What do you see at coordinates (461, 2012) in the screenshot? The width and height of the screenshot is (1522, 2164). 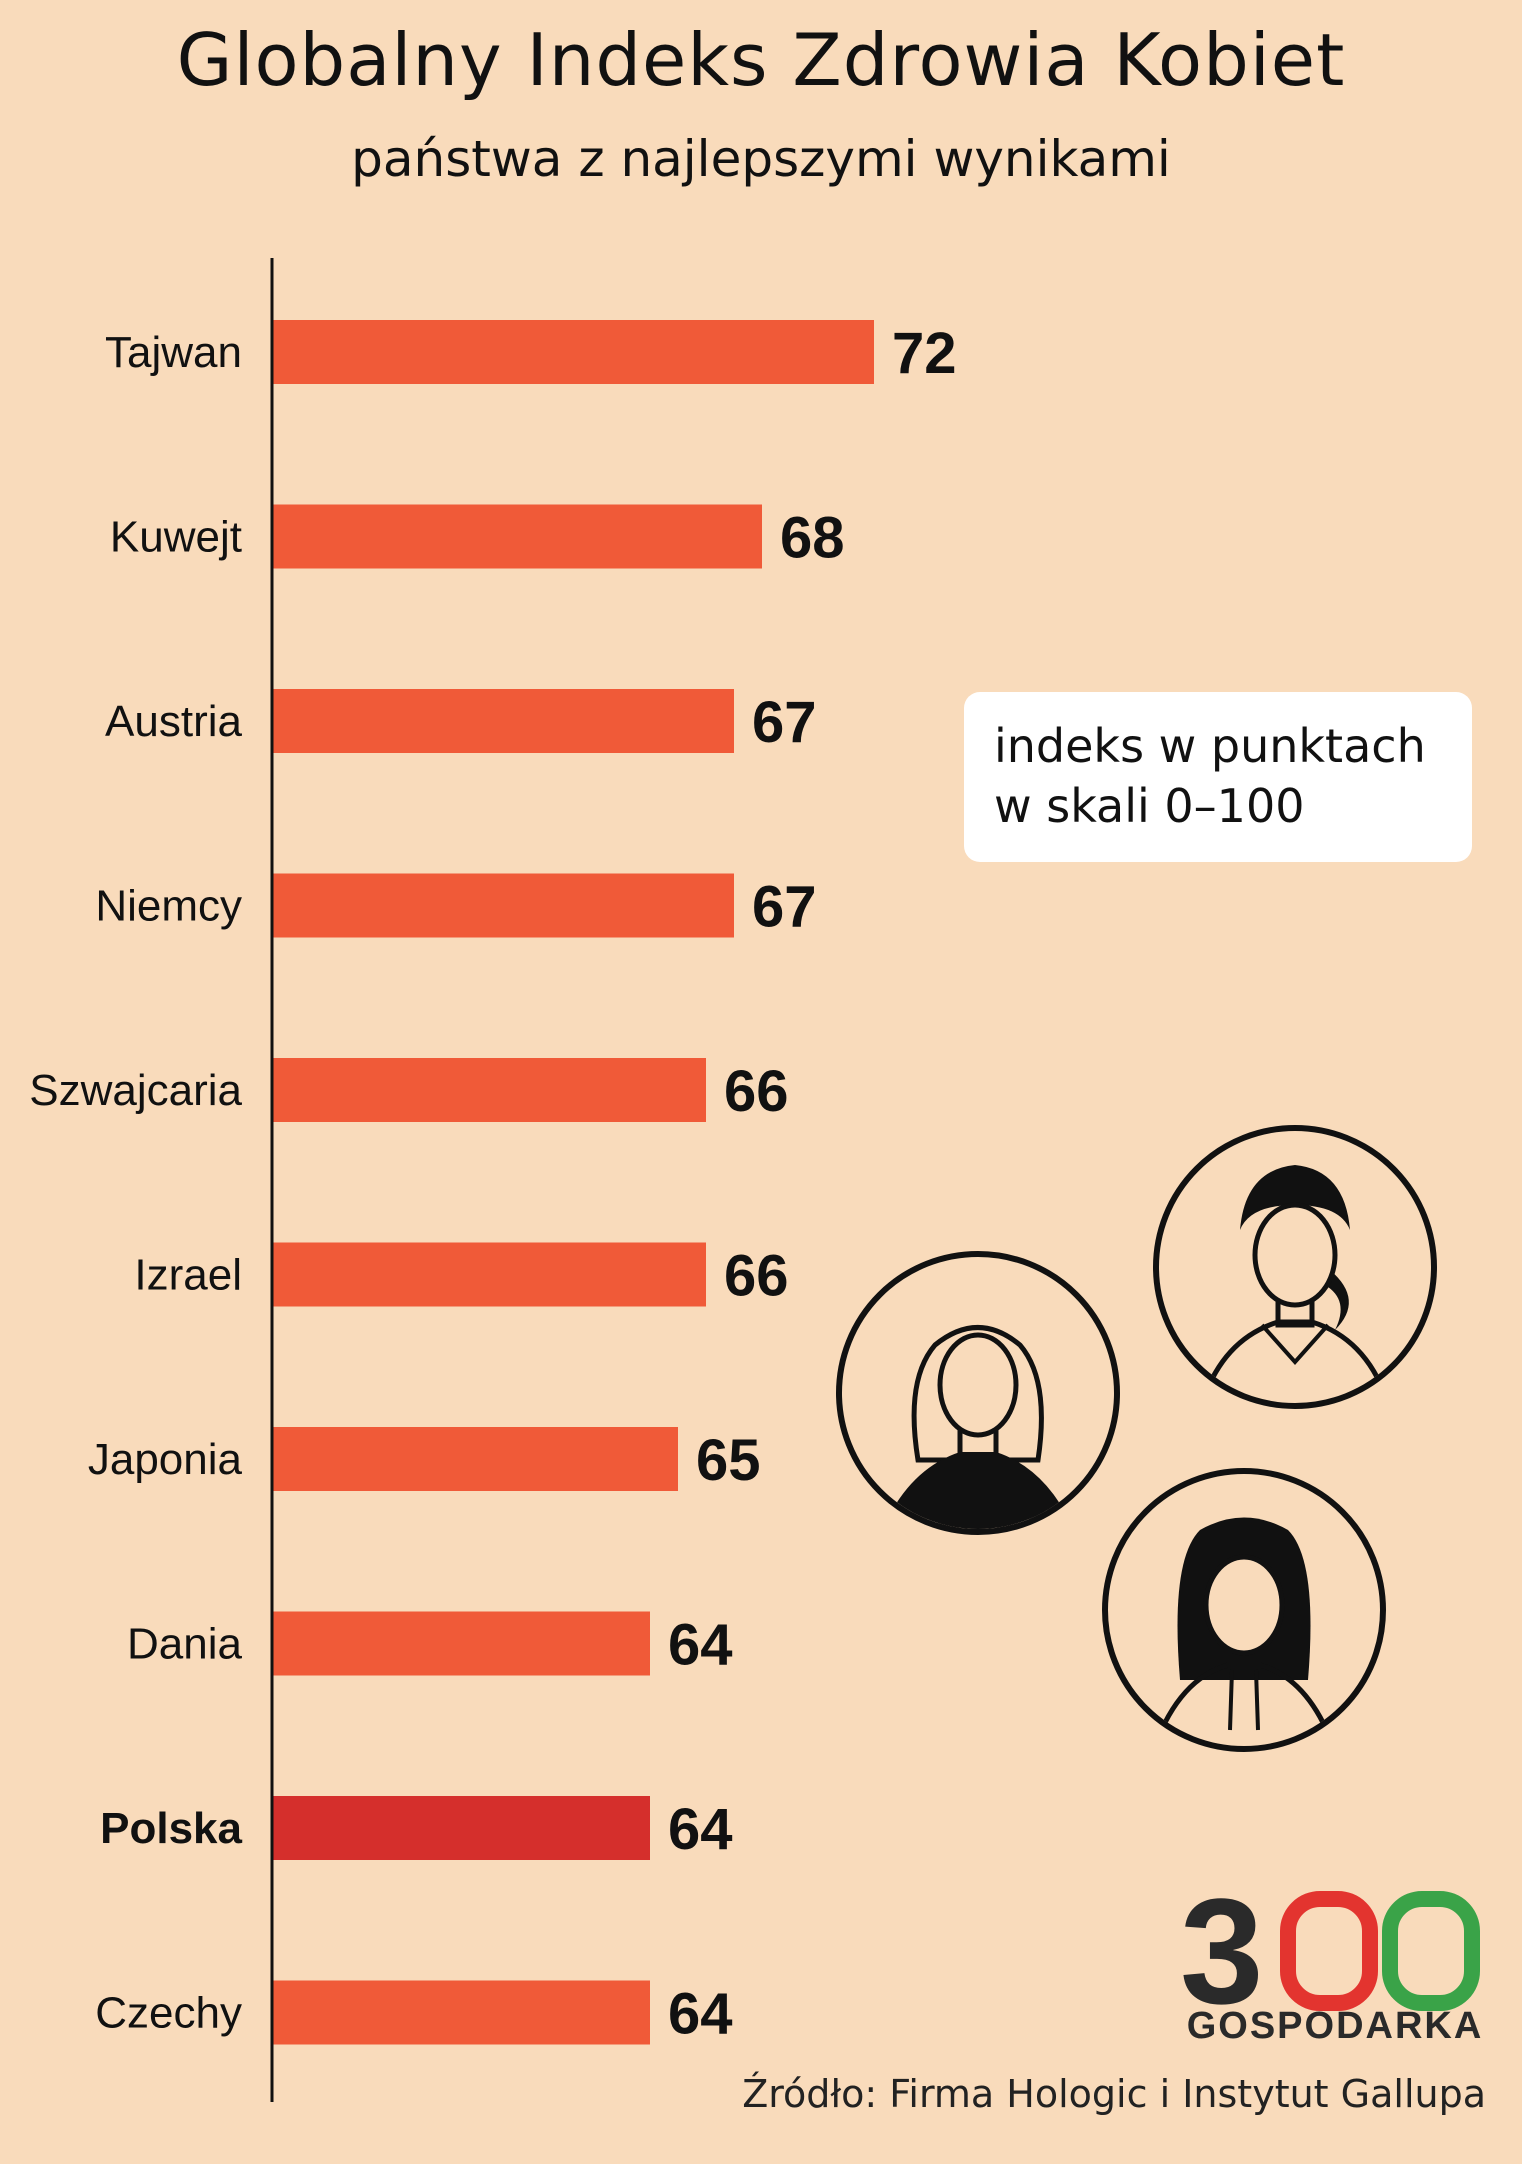 I see `bar-czechy` at bounding box center [461, 2012].